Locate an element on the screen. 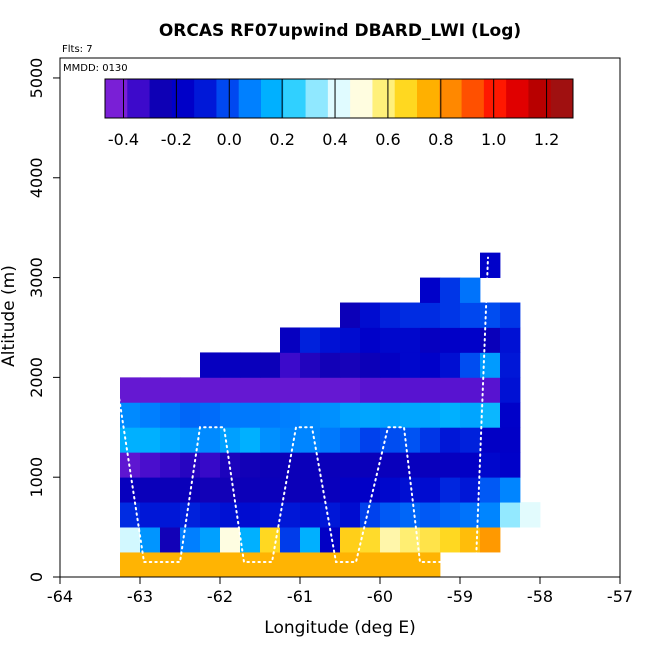 This screenshot has width=650, height=655. colorbar-tick-label: 1.2 is located at coordinates (546, 139).